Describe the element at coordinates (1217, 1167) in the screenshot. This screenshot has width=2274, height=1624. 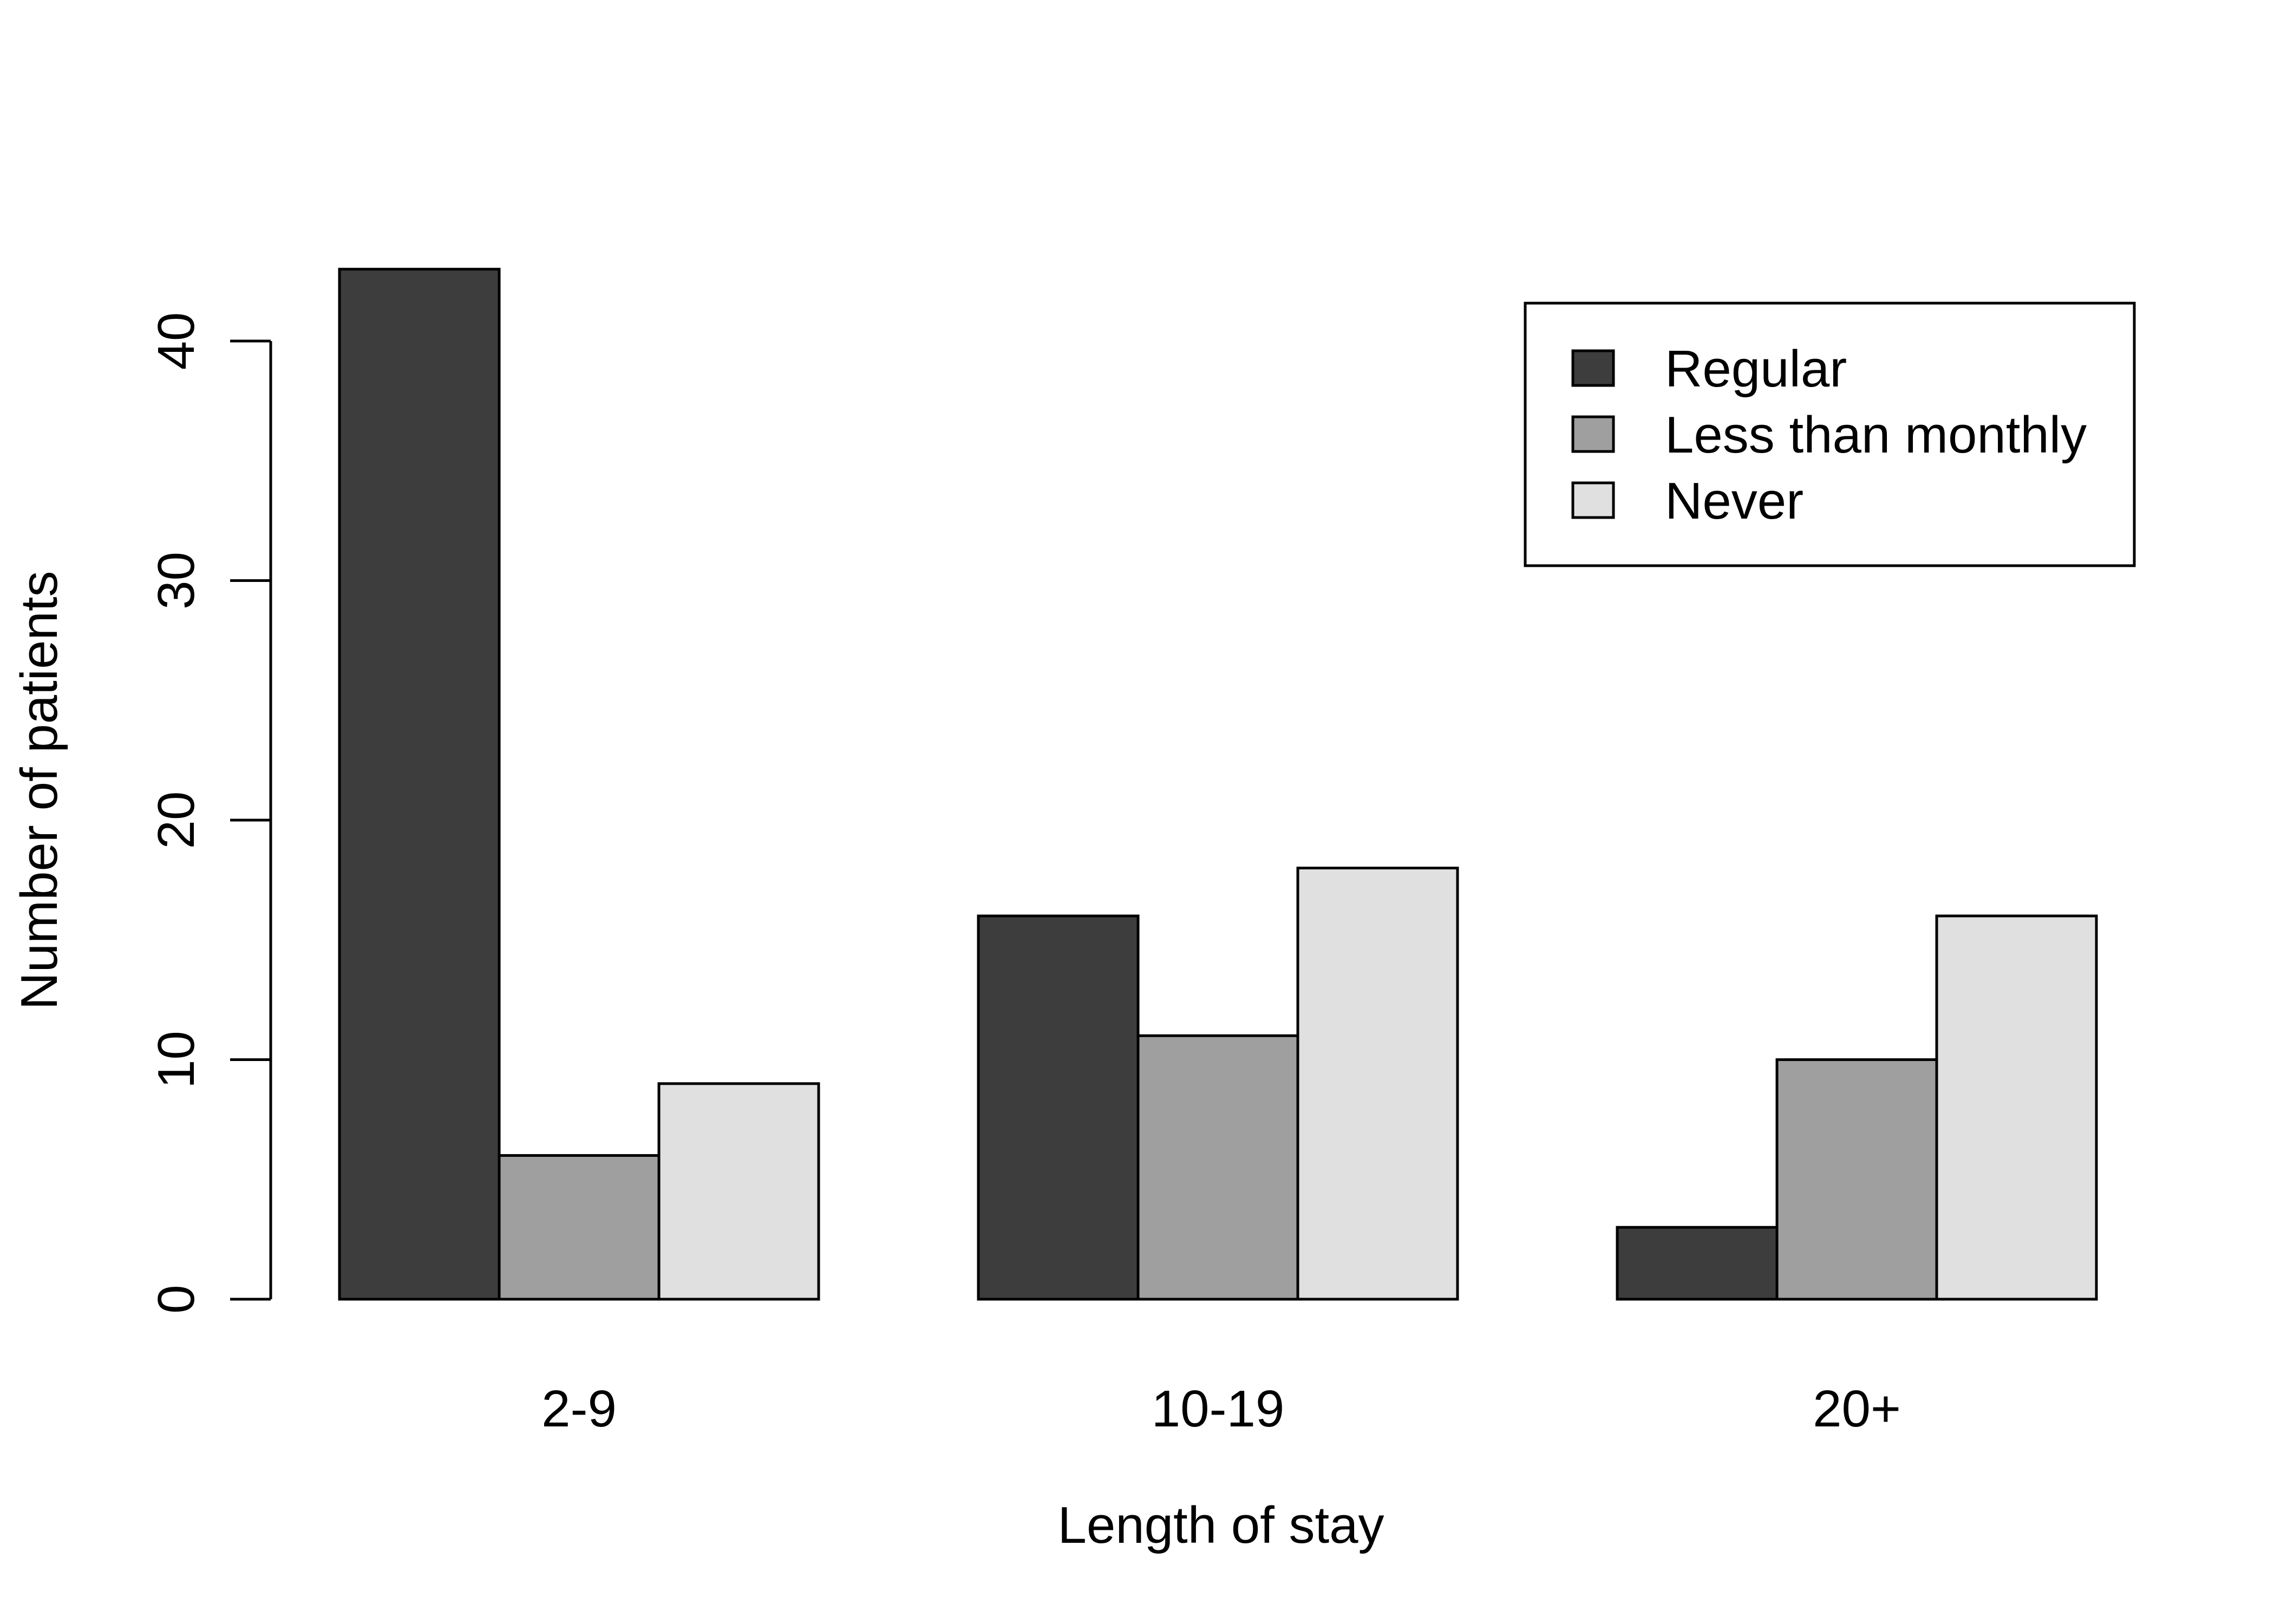
I see `bar-10-19-less-than-monthly` at that location.